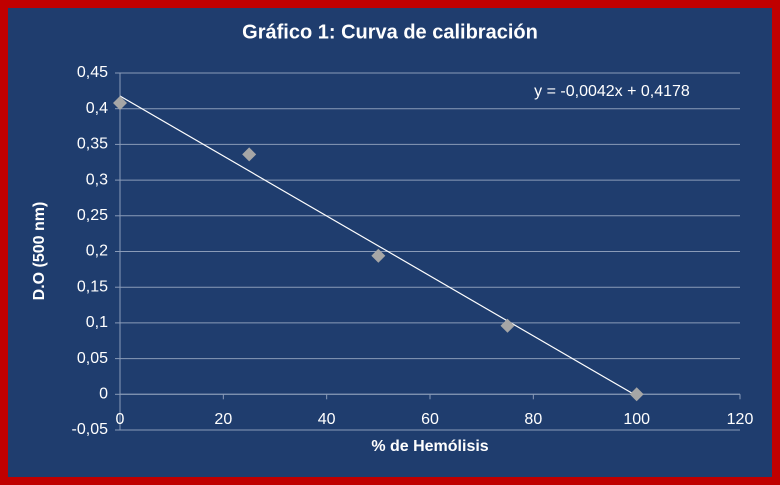 Image resolution: width=780 pixels, height=485 pixels. Describe the element at coordinates (103, 394) in the screenshot. I see `y-tick-label: 0` at that location.